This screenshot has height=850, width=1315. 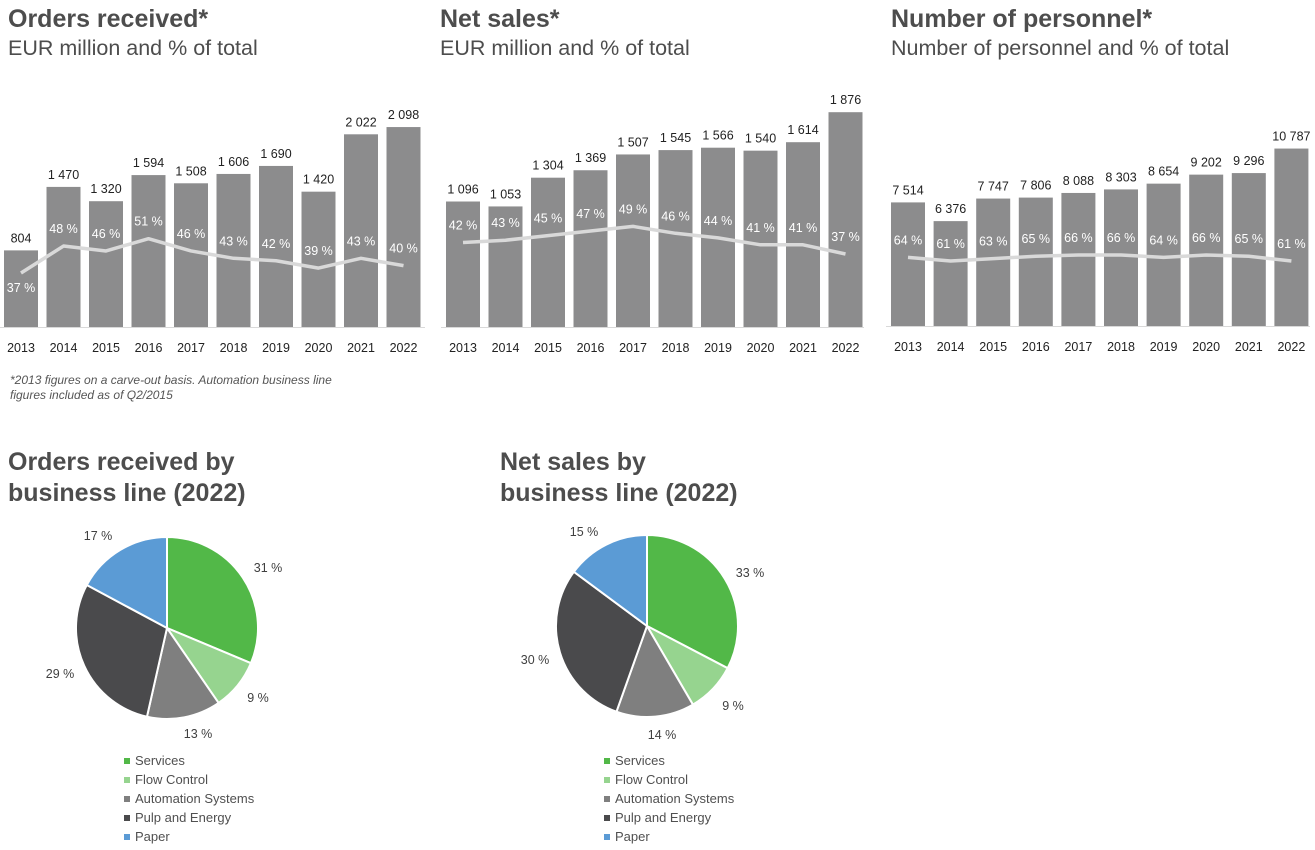 I want to click on personnel-bar-2018, so click(x=1121, y=257).